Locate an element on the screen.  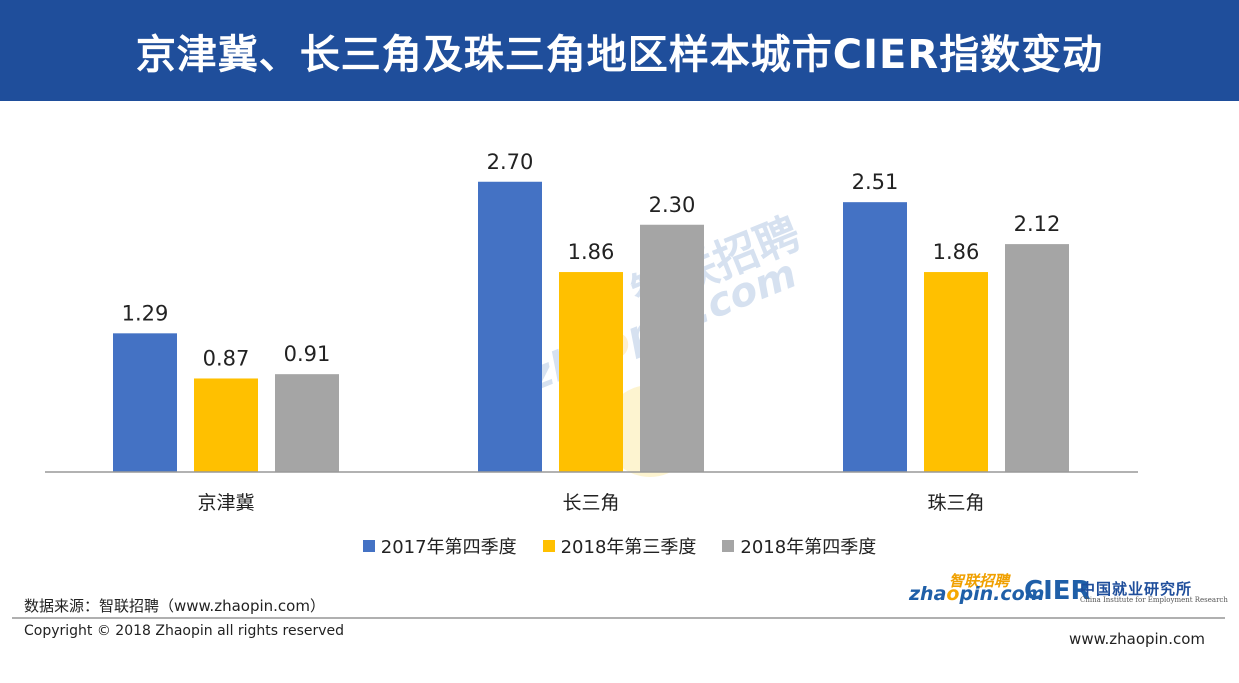
legend-item-0: 2017年第四季度 is located at coordinates (439, 546).